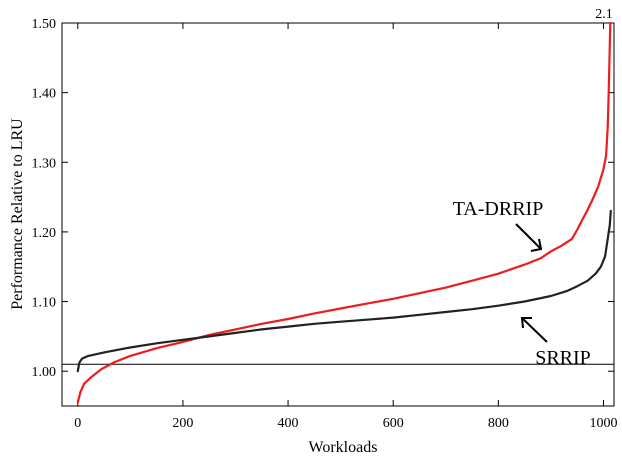  Describe the element at coordinates (44, 372) in the screenshot. I see `y-tick-label: 1.00` at that location.